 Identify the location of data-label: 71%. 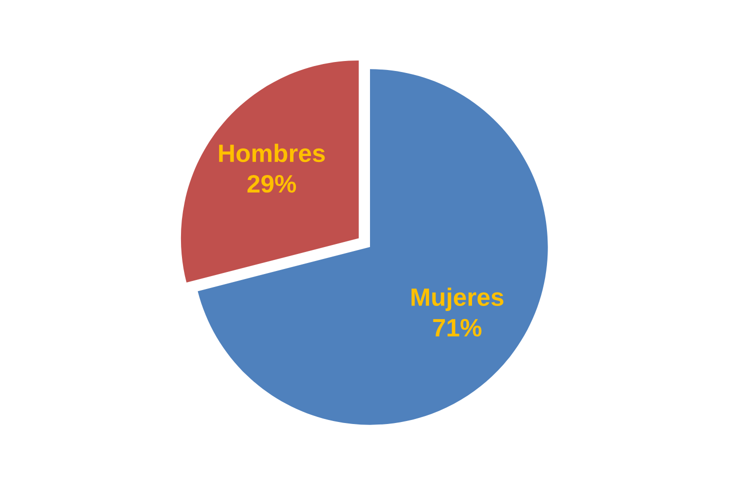
(457, 327).